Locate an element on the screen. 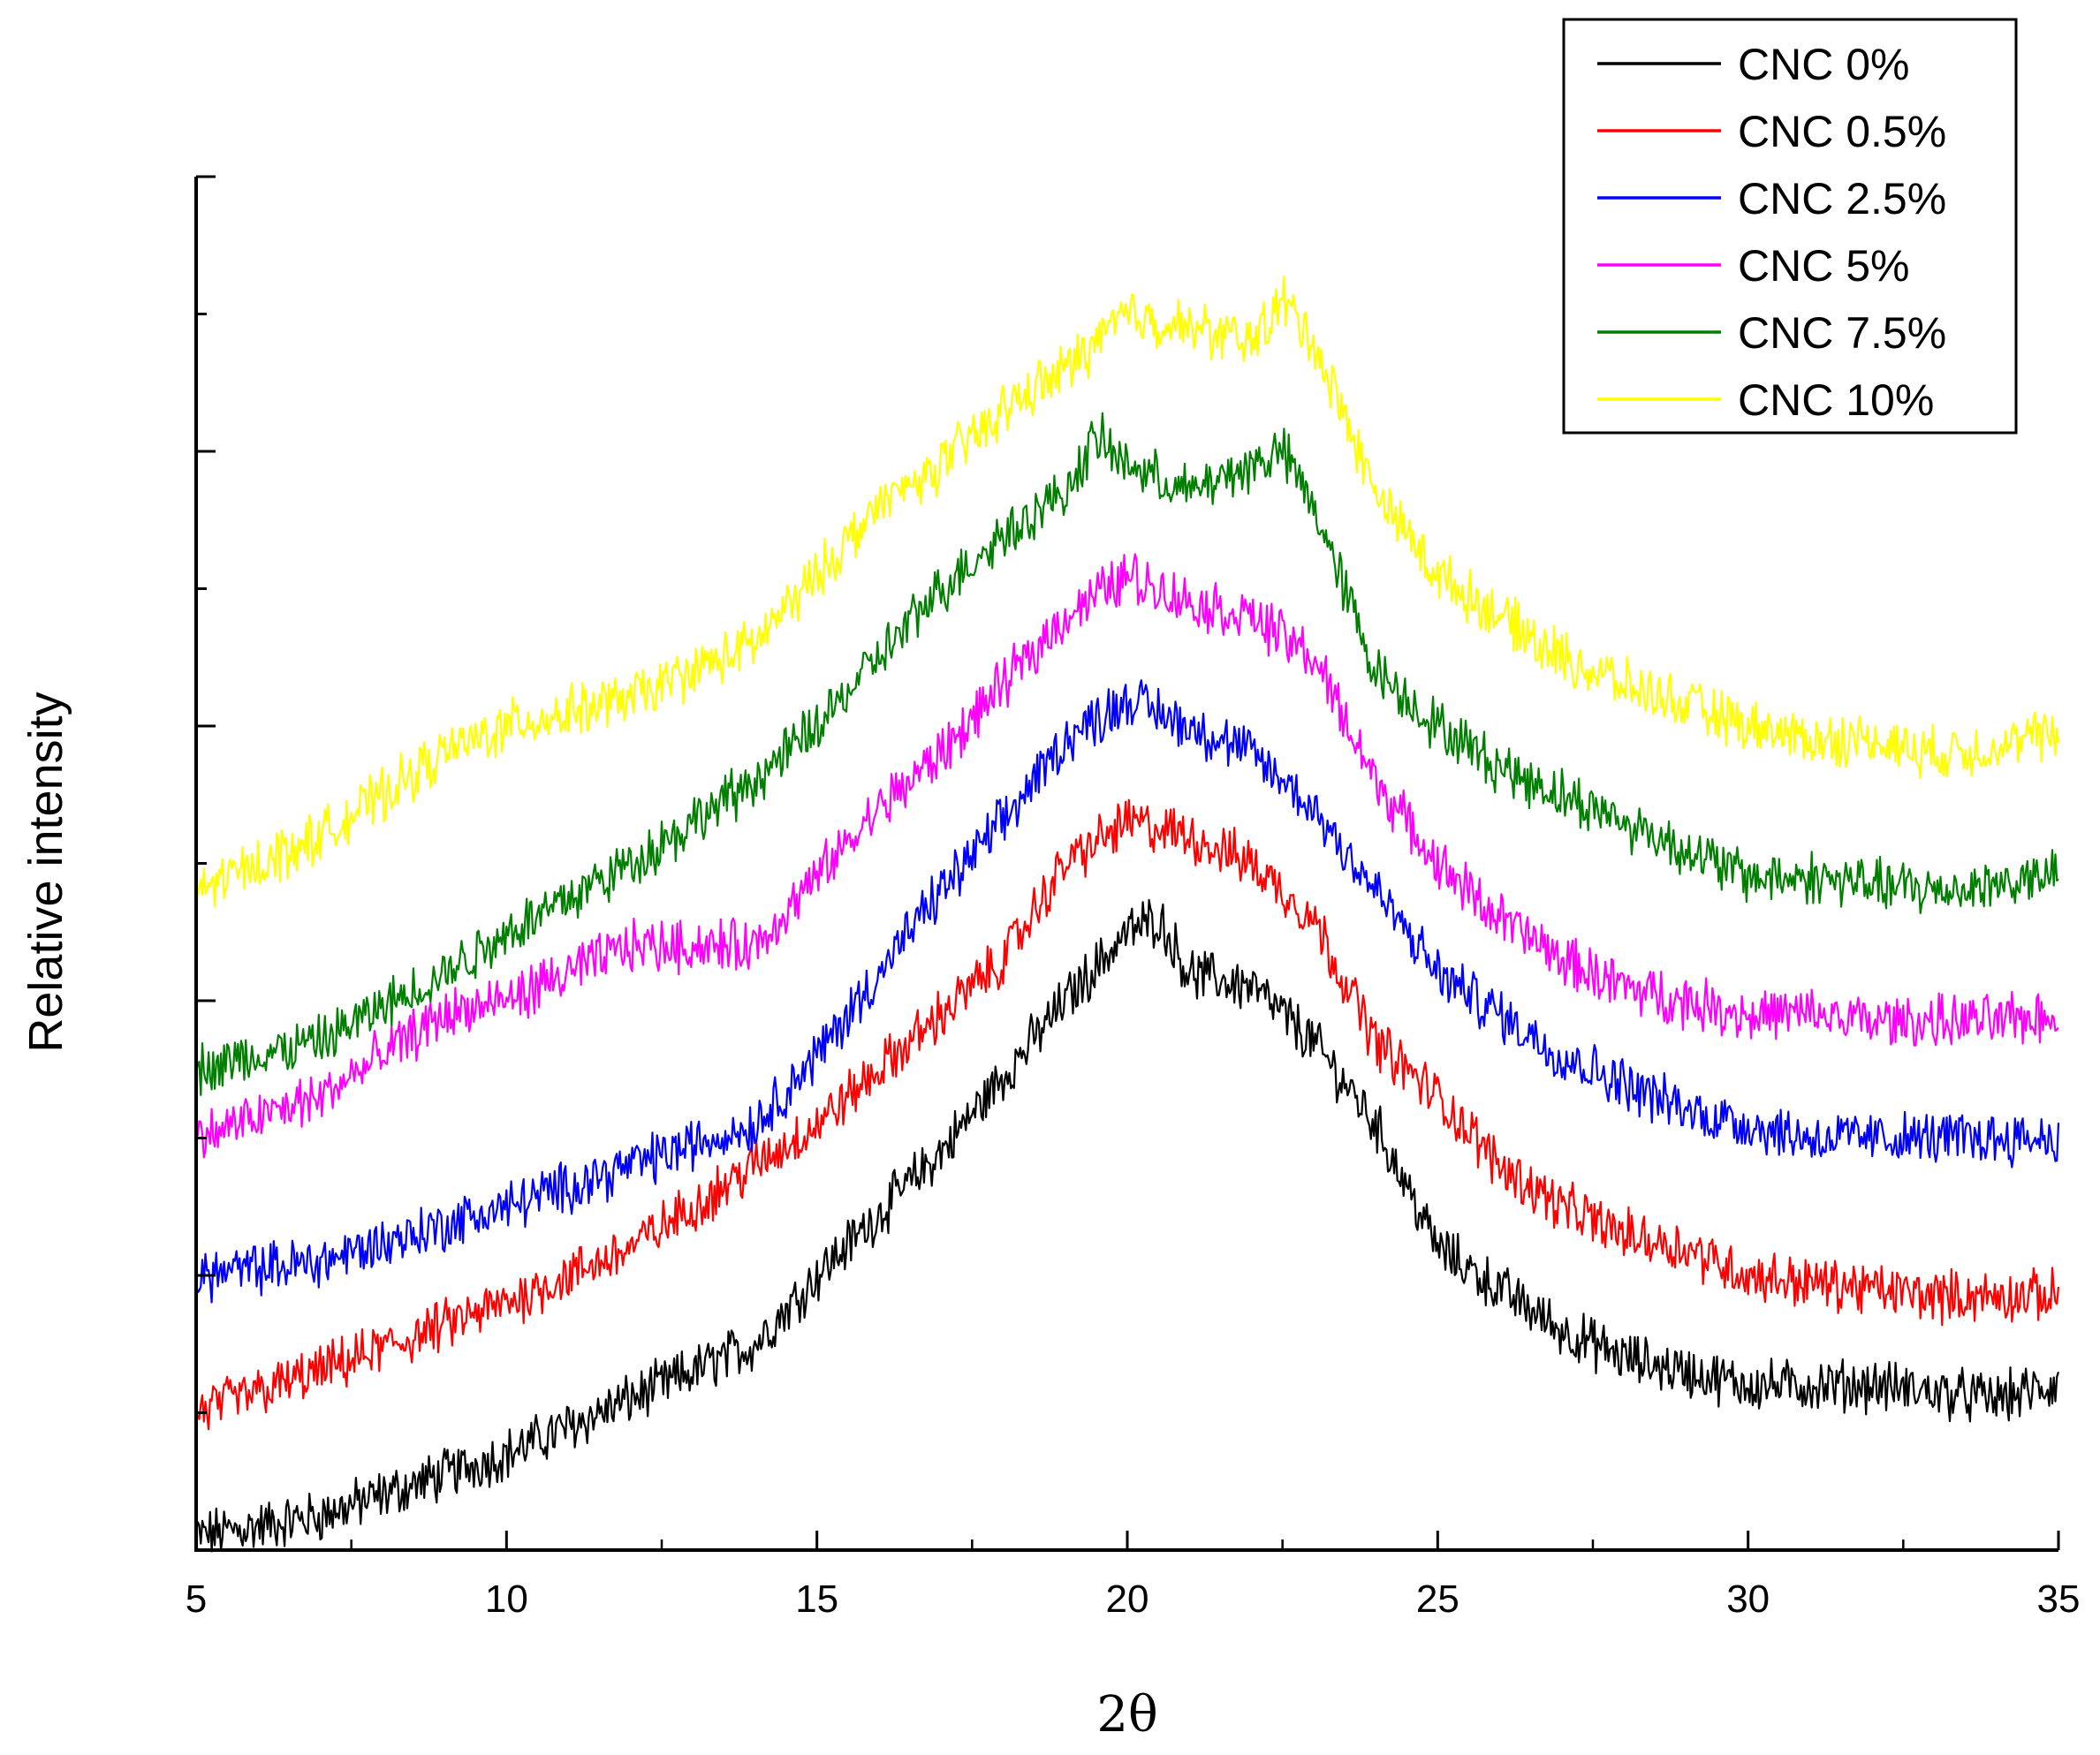 This screenshot has height=1755, width=2100. x-tick-label-3: 20 is located at coordinates (1128, 1599).